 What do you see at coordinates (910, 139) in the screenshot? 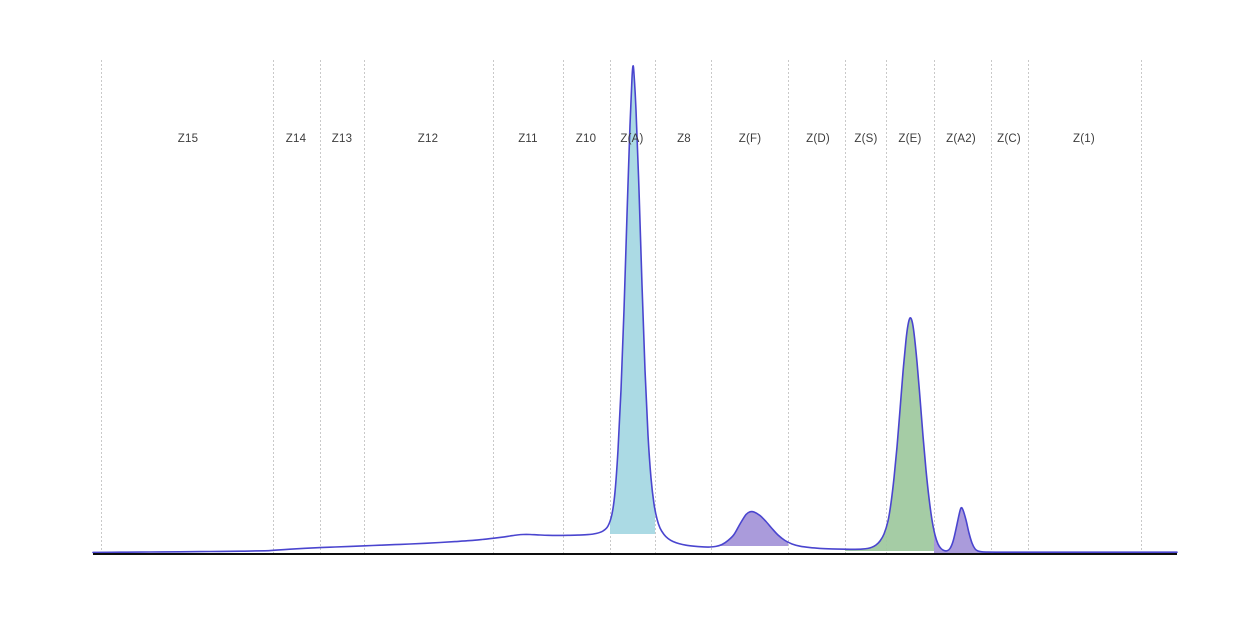
I see `region-label-ze: Z(E)` at bounding box center [910, 139].